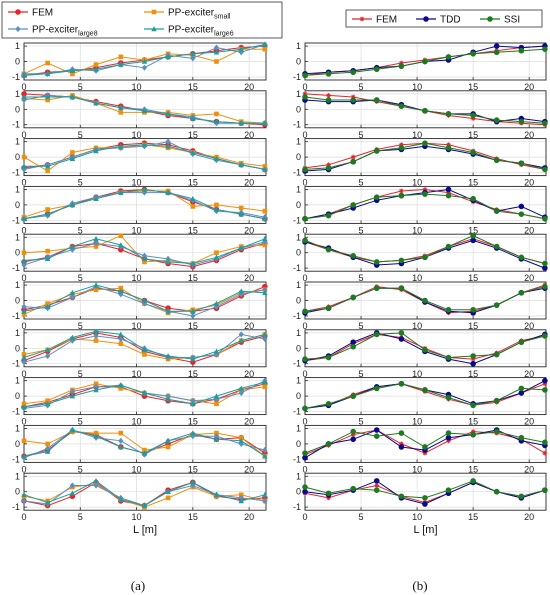 The image size is (550, 595). Describe the element at coordinates (438, 20) in the screenshot. I see `legend-item-tdd: TDD` at that location.